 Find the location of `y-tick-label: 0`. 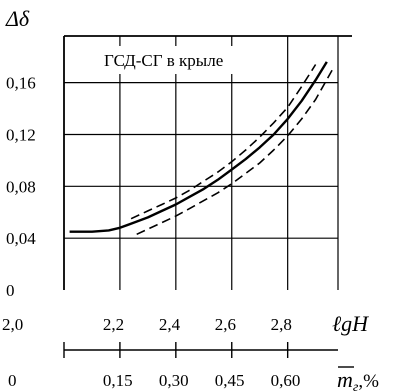

y-tick-label: 0 is located at coordinates (10, 290).